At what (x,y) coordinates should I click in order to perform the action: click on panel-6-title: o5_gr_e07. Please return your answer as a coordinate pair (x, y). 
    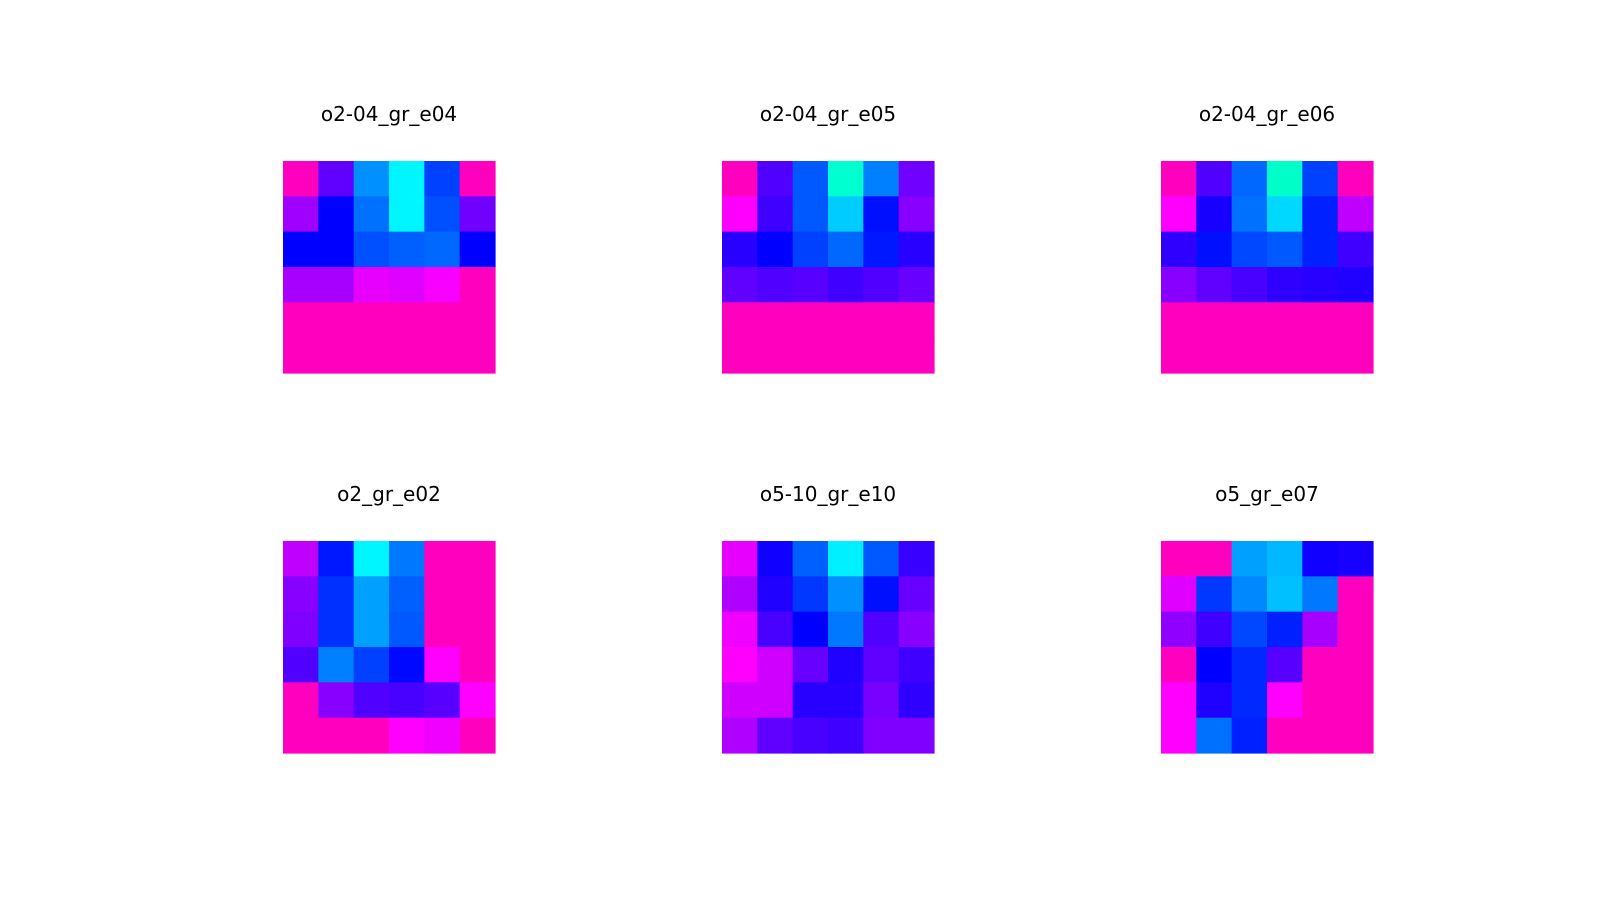
    Looking at the image, I should click on (1267, 494).